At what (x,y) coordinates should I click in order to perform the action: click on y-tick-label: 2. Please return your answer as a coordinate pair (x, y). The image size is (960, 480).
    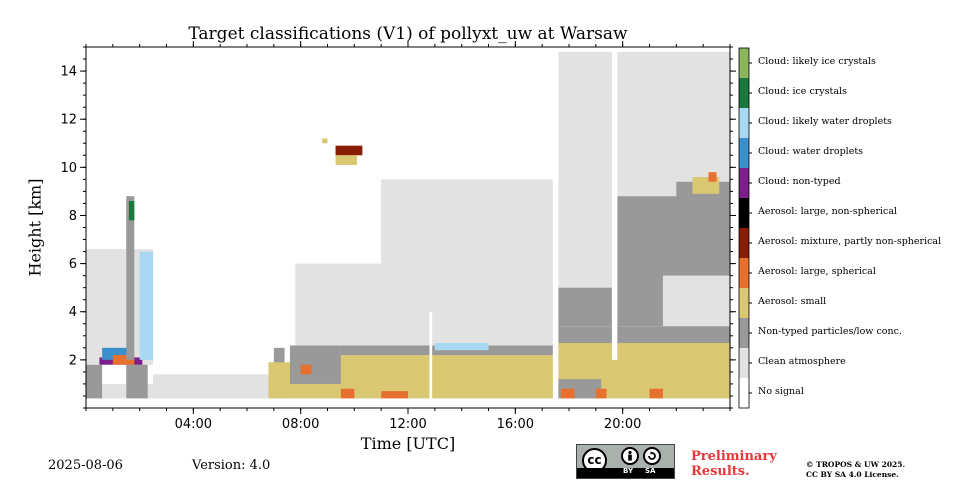
    Looking at the image, I should click on (73, 360).